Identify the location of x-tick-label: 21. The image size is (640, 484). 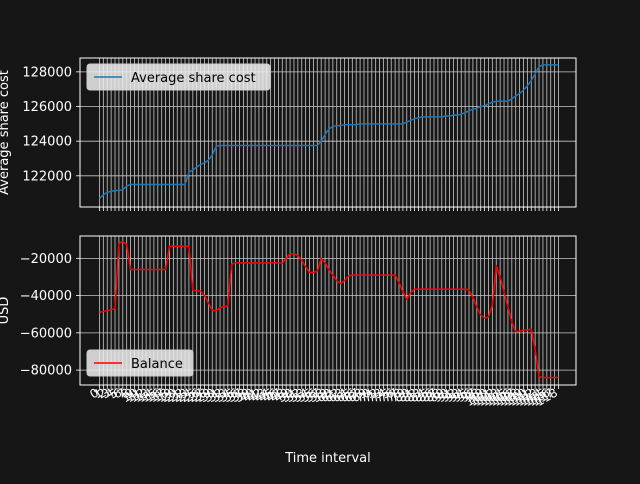
(172, 395).